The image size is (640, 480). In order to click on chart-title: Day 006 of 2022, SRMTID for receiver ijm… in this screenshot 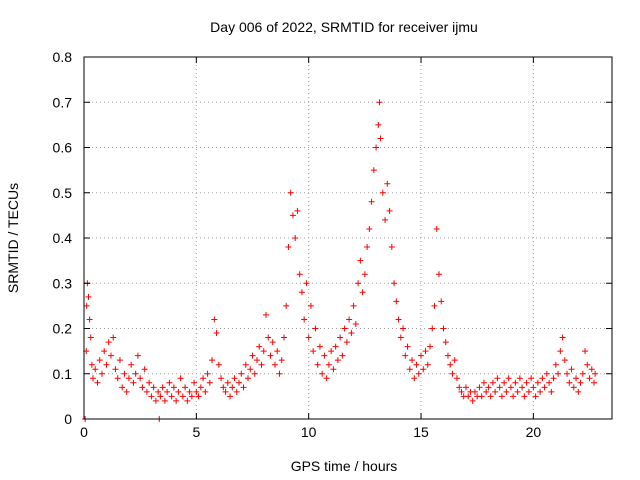, I will do `click(344, 27)`.